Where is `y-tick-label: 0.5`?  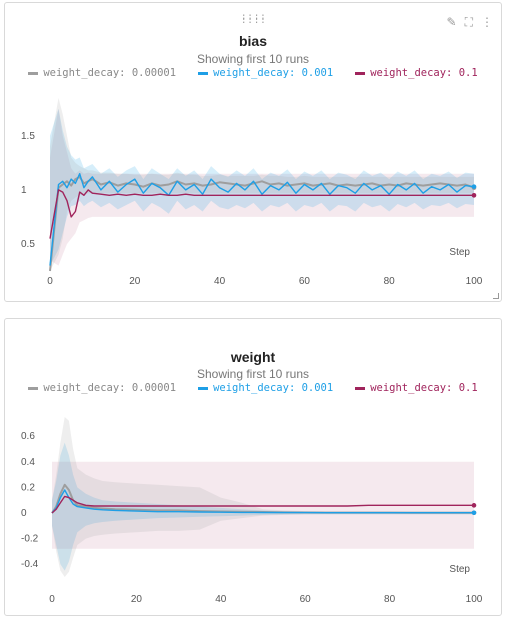 y-tick-label: 0.5 is located at coordinates (28, 244).